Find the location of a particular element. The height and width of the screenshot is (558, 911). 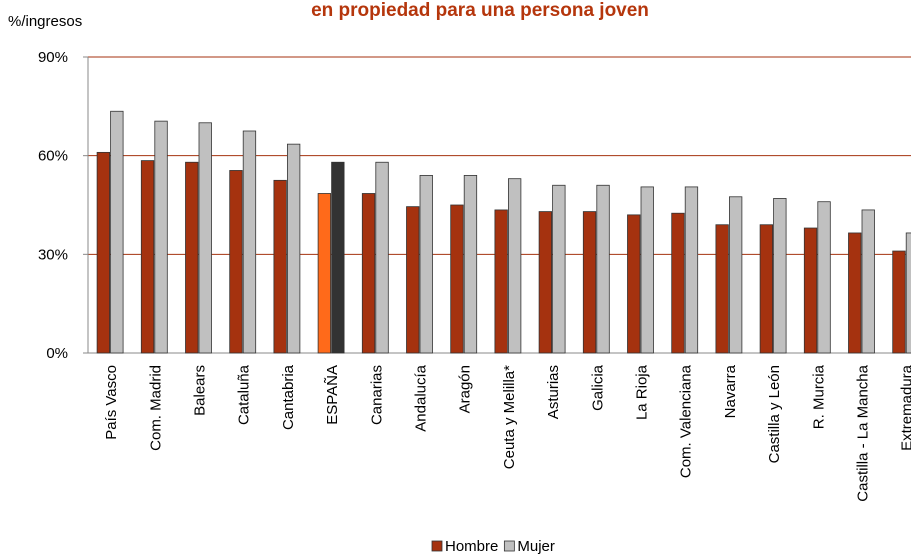

y-tick-label: 60% is located at coordinates (53, 156).